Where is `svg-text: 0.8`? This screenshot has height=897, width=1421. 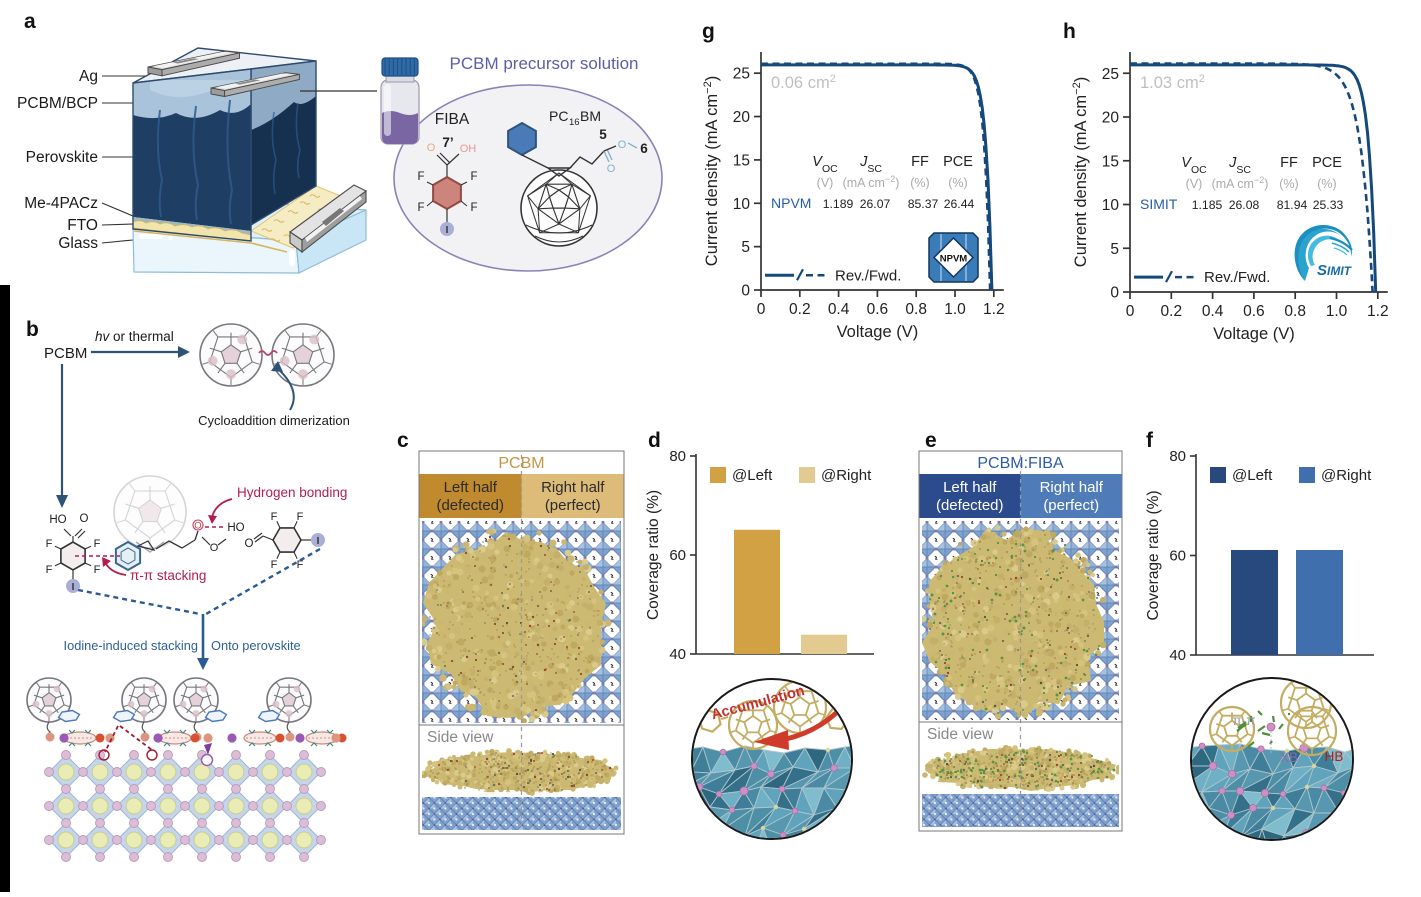
svg-text: 0.8 is located at coordinates (1295, 311).